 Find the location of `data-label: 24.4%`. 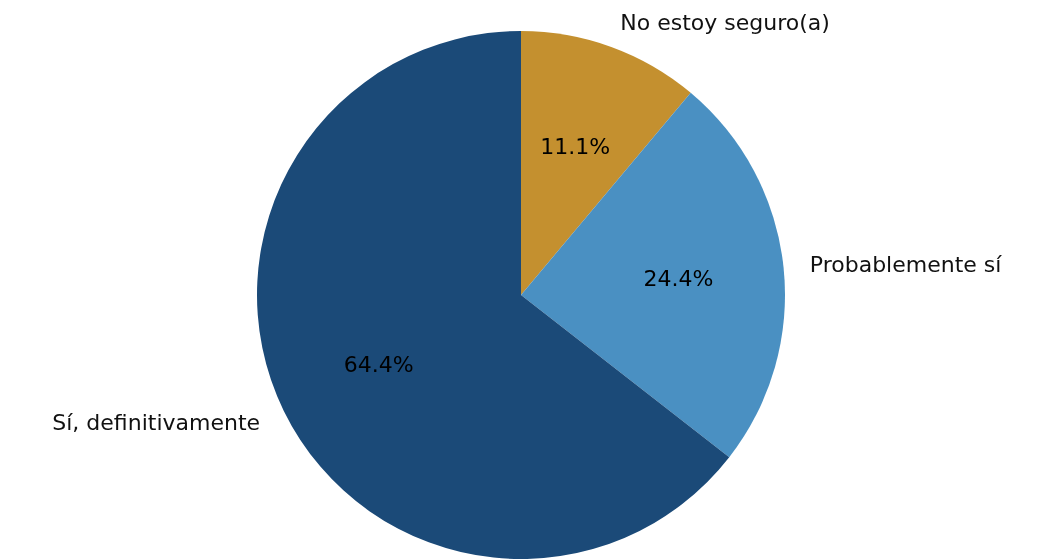

data-label: 24.4% is located at coordinates (678, 278).